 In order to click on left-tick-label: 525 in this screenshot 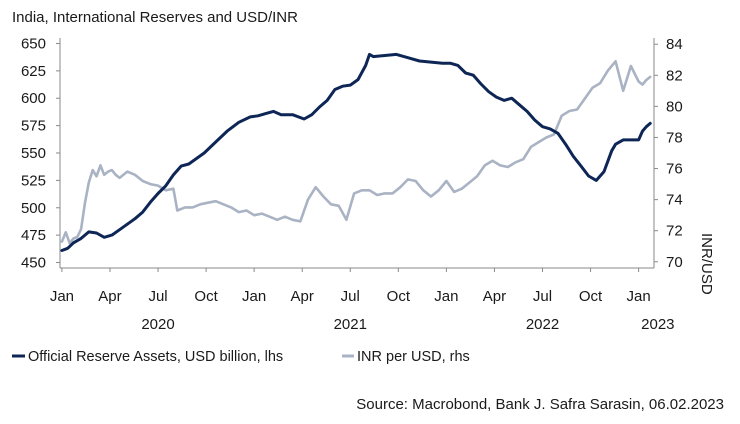, I will do `click(33, 180)`.